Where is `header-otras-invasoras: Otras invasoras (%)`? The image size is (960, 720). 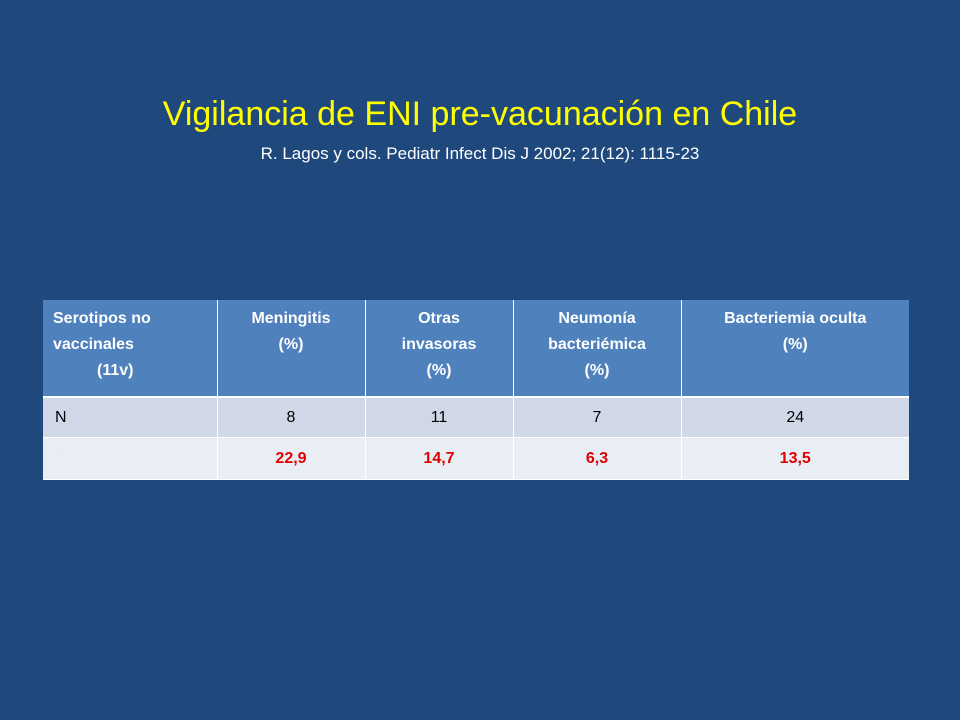 header-otras-invasoras: Otras invasoras (%) is located at coordinates (438, 349).